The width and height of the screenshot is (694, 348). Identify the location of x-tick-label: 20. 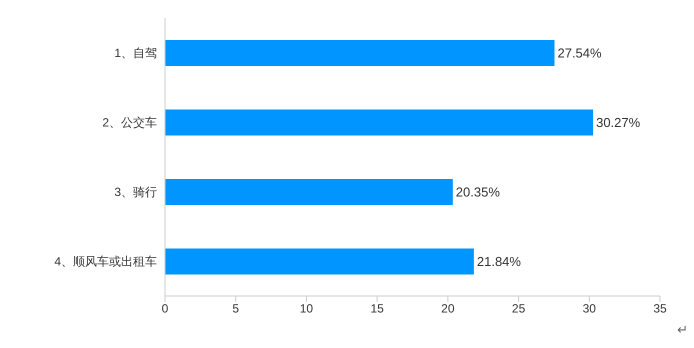
(448, 309).